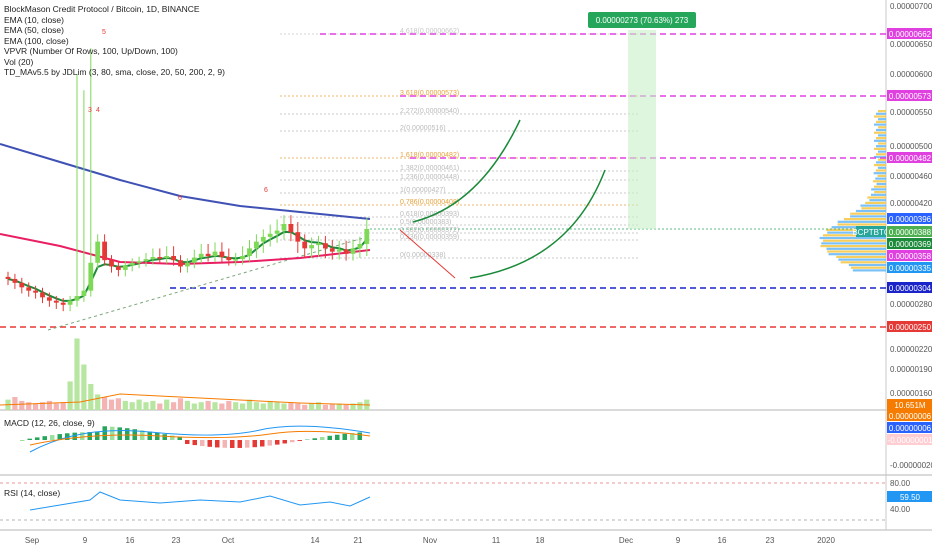 Image resolution: width=932 pixels, height=552 pixels. What do you see at coordinates (429, 111) in the screenshot?
I see `fib-label: 2.272(0.00000540)` at bounding box center [429, 111].